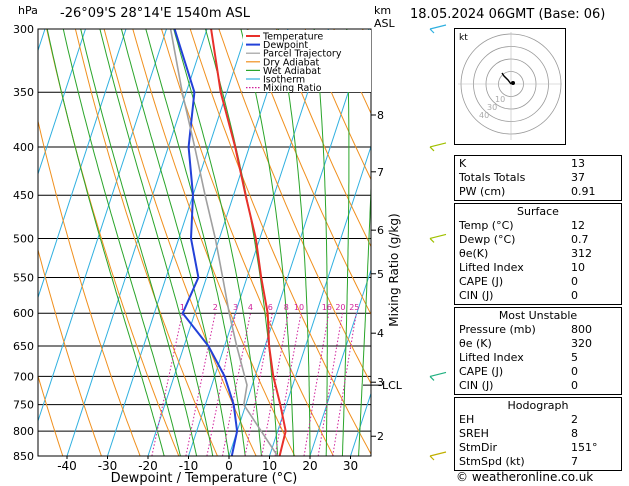 The width and height of the screenshot is (629, 486). What do you see at coordinates (23, 405) in the screenshot?
I see `pressure-tick-label: 750` at bounding box center [23, 405].